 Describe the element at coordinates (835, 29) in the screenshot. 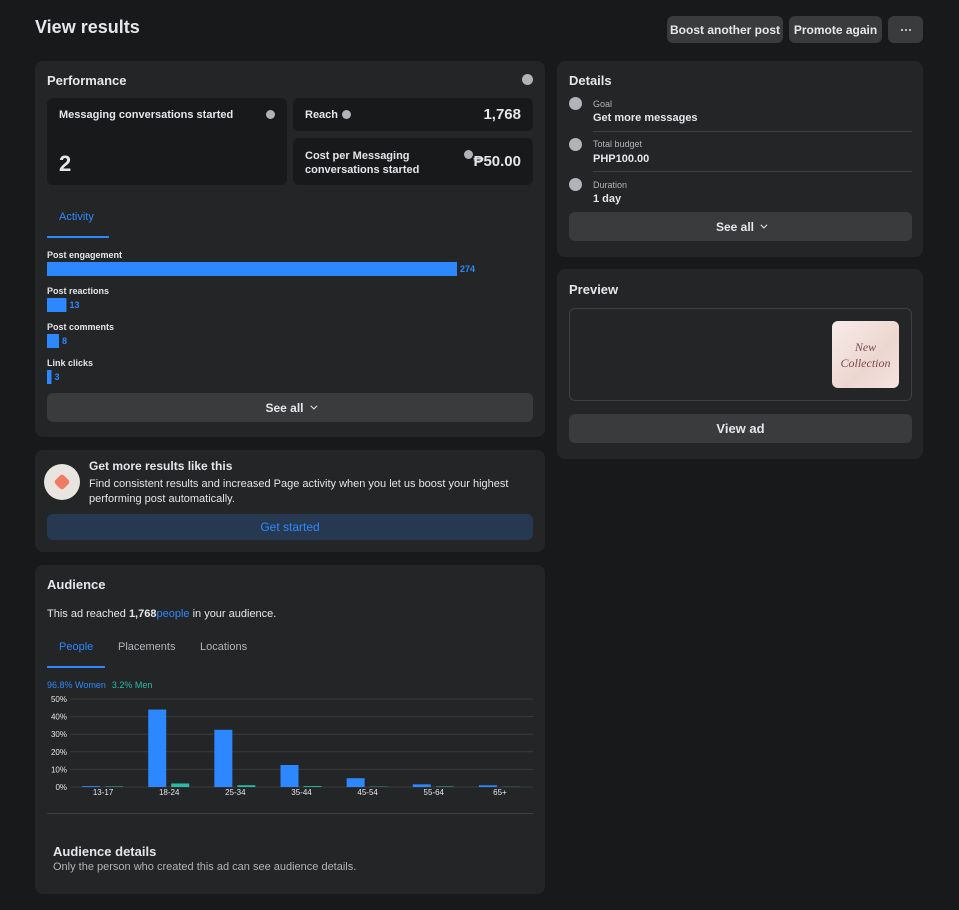

I see `promote-button: Promote again` at that location.